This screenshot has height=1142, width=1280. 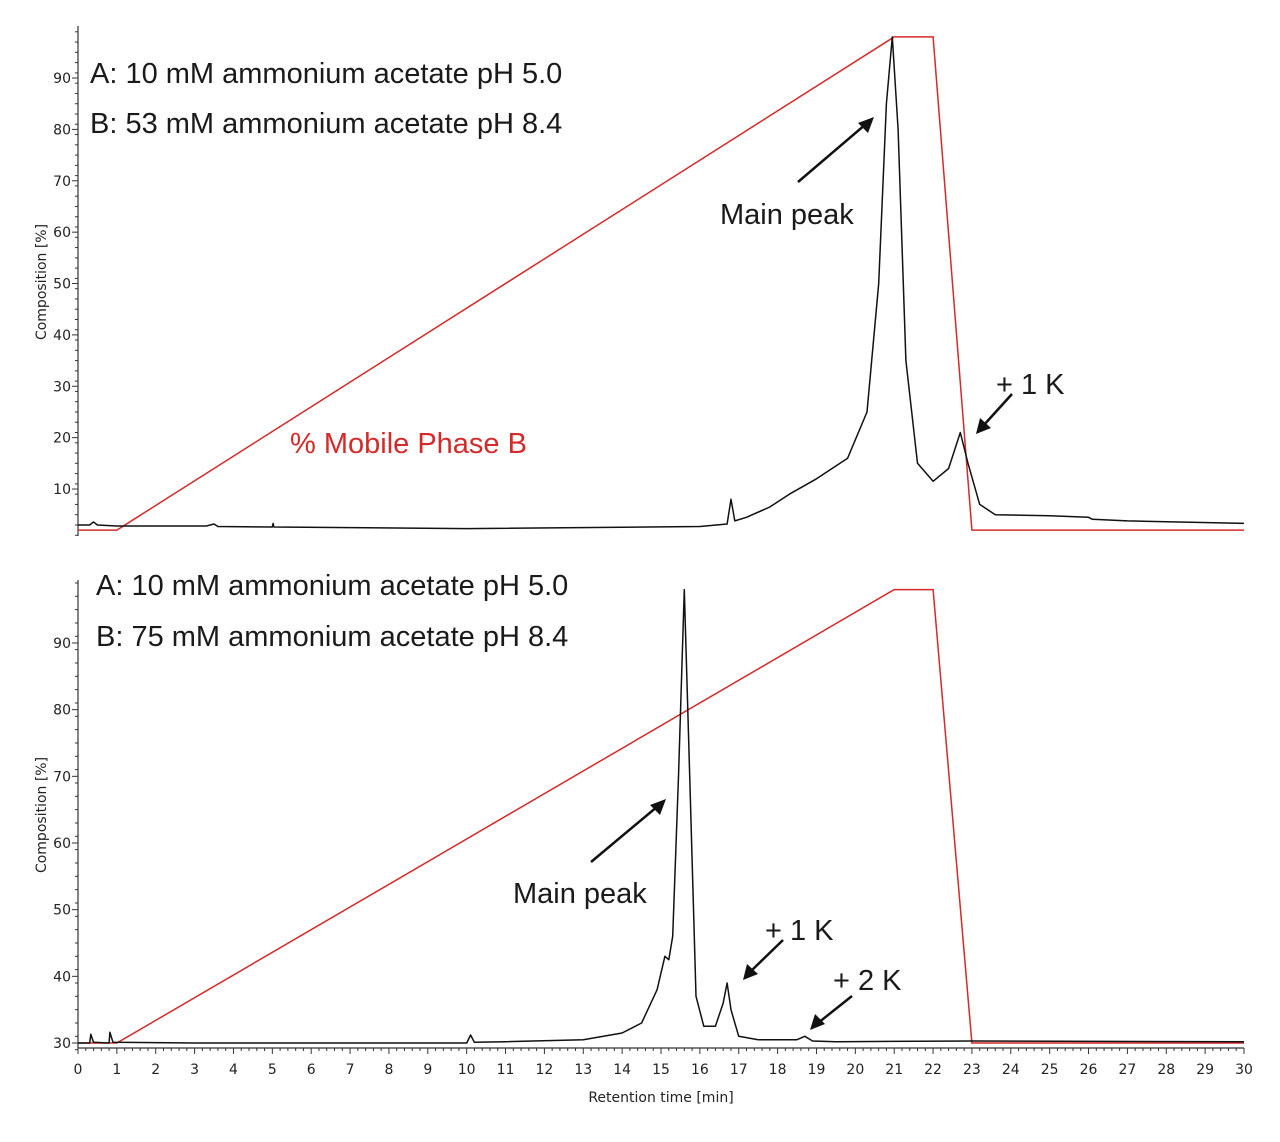 What do you see at coordinates (855, 1070) in the screenshot?
I see `x-tick-label: 20` at bounding box center [855, 1070].